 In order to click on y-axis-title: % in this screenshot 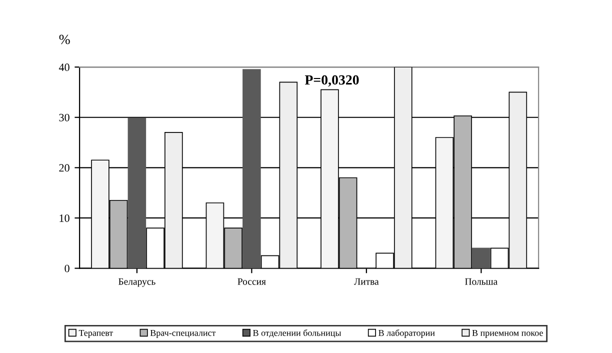, I will do `click(64, 39)`.